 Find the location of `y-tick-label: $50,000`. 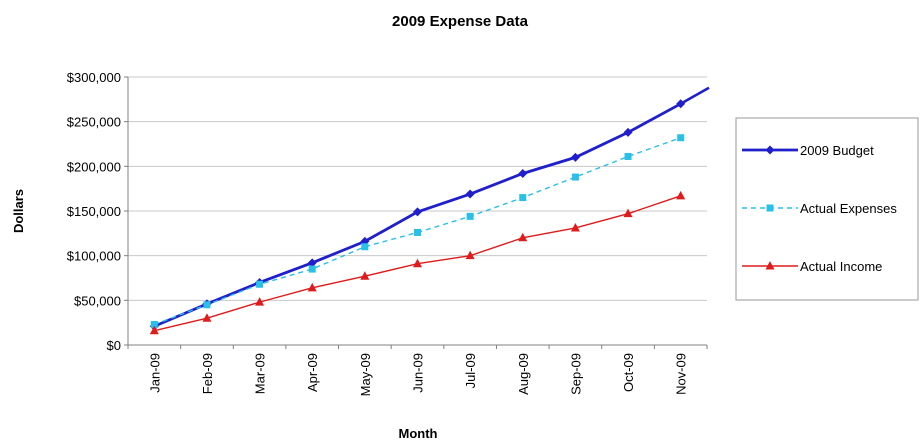

y-tick-label: $50,000 is located at coordinates (97, 300).